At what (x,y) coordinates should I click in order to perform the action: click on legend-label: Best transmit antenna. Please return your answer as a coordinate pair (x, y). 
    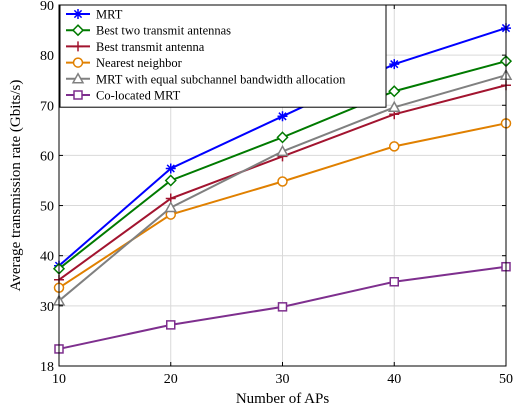
    Looking at the image, I should click on (150, 47).